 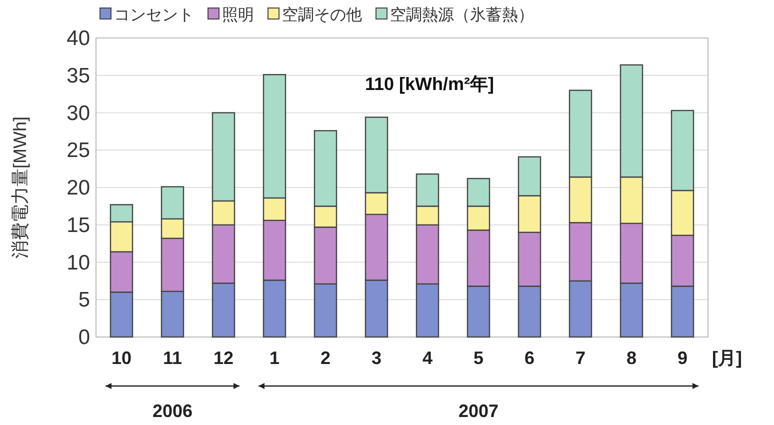 I want to click on y-tick-label: 0, so click(x=84, y=337).